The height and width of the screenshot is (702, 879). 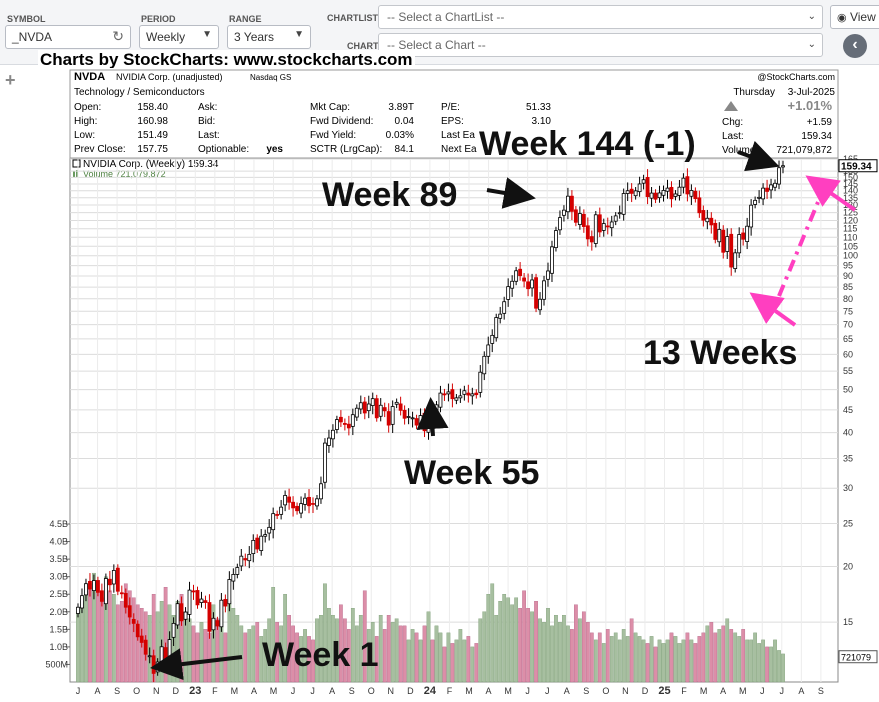 I want to click on back-arrow-button: ‹, so click(x=855, y=46).